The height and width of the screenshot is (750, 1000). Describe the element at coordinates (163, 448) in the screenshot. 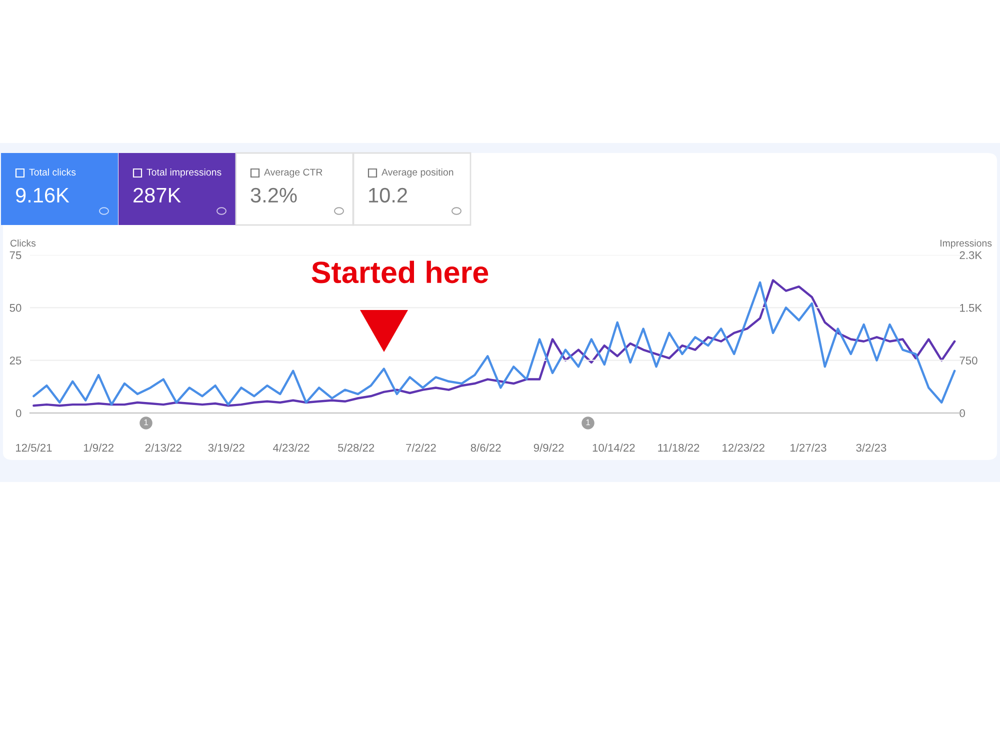

I see `x-tick-label: 2/13/22` at that location.